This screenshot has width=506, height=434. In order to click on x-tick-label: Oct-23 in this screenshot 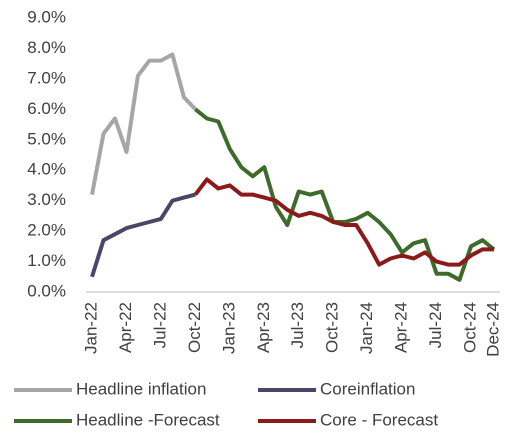, I will do `click(332, 327)`.